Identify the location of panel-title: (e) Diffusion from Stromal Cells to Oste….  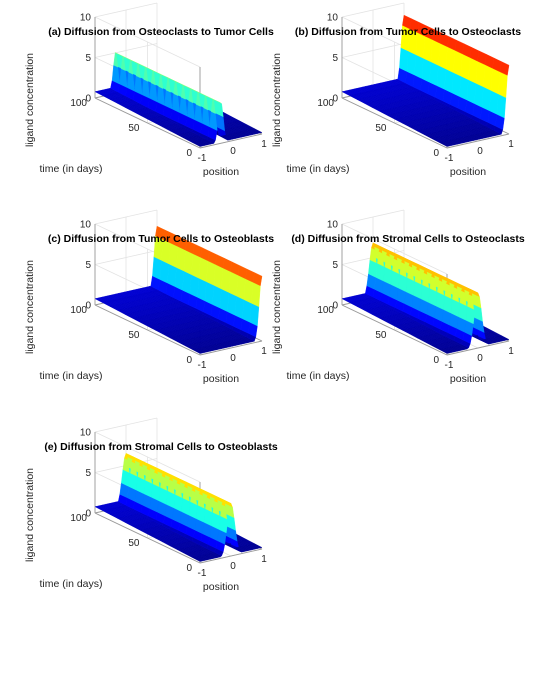
(161, 447).